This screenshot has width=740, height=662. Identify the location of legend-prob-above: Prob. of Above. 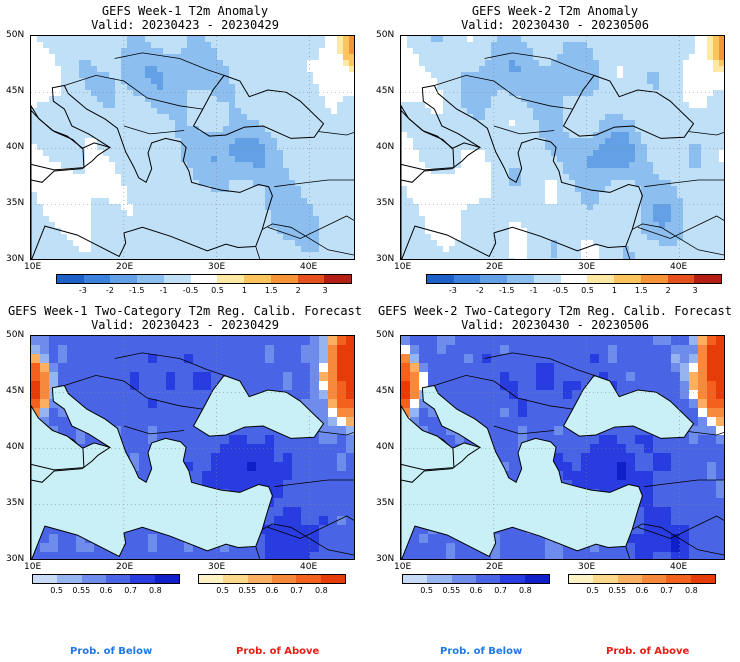
(648, 651).